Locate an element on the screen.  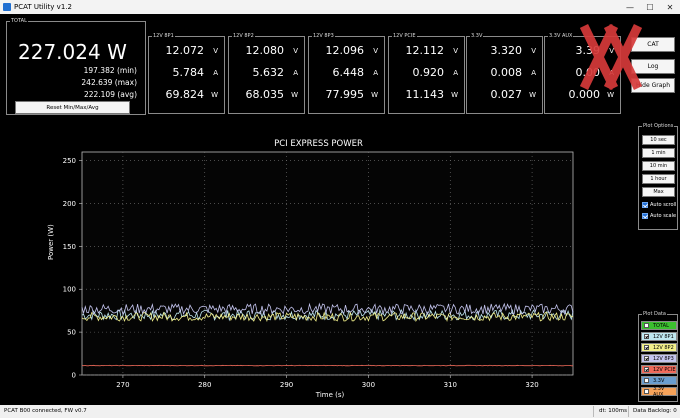
status-separator is located at coordinates (593, 411).